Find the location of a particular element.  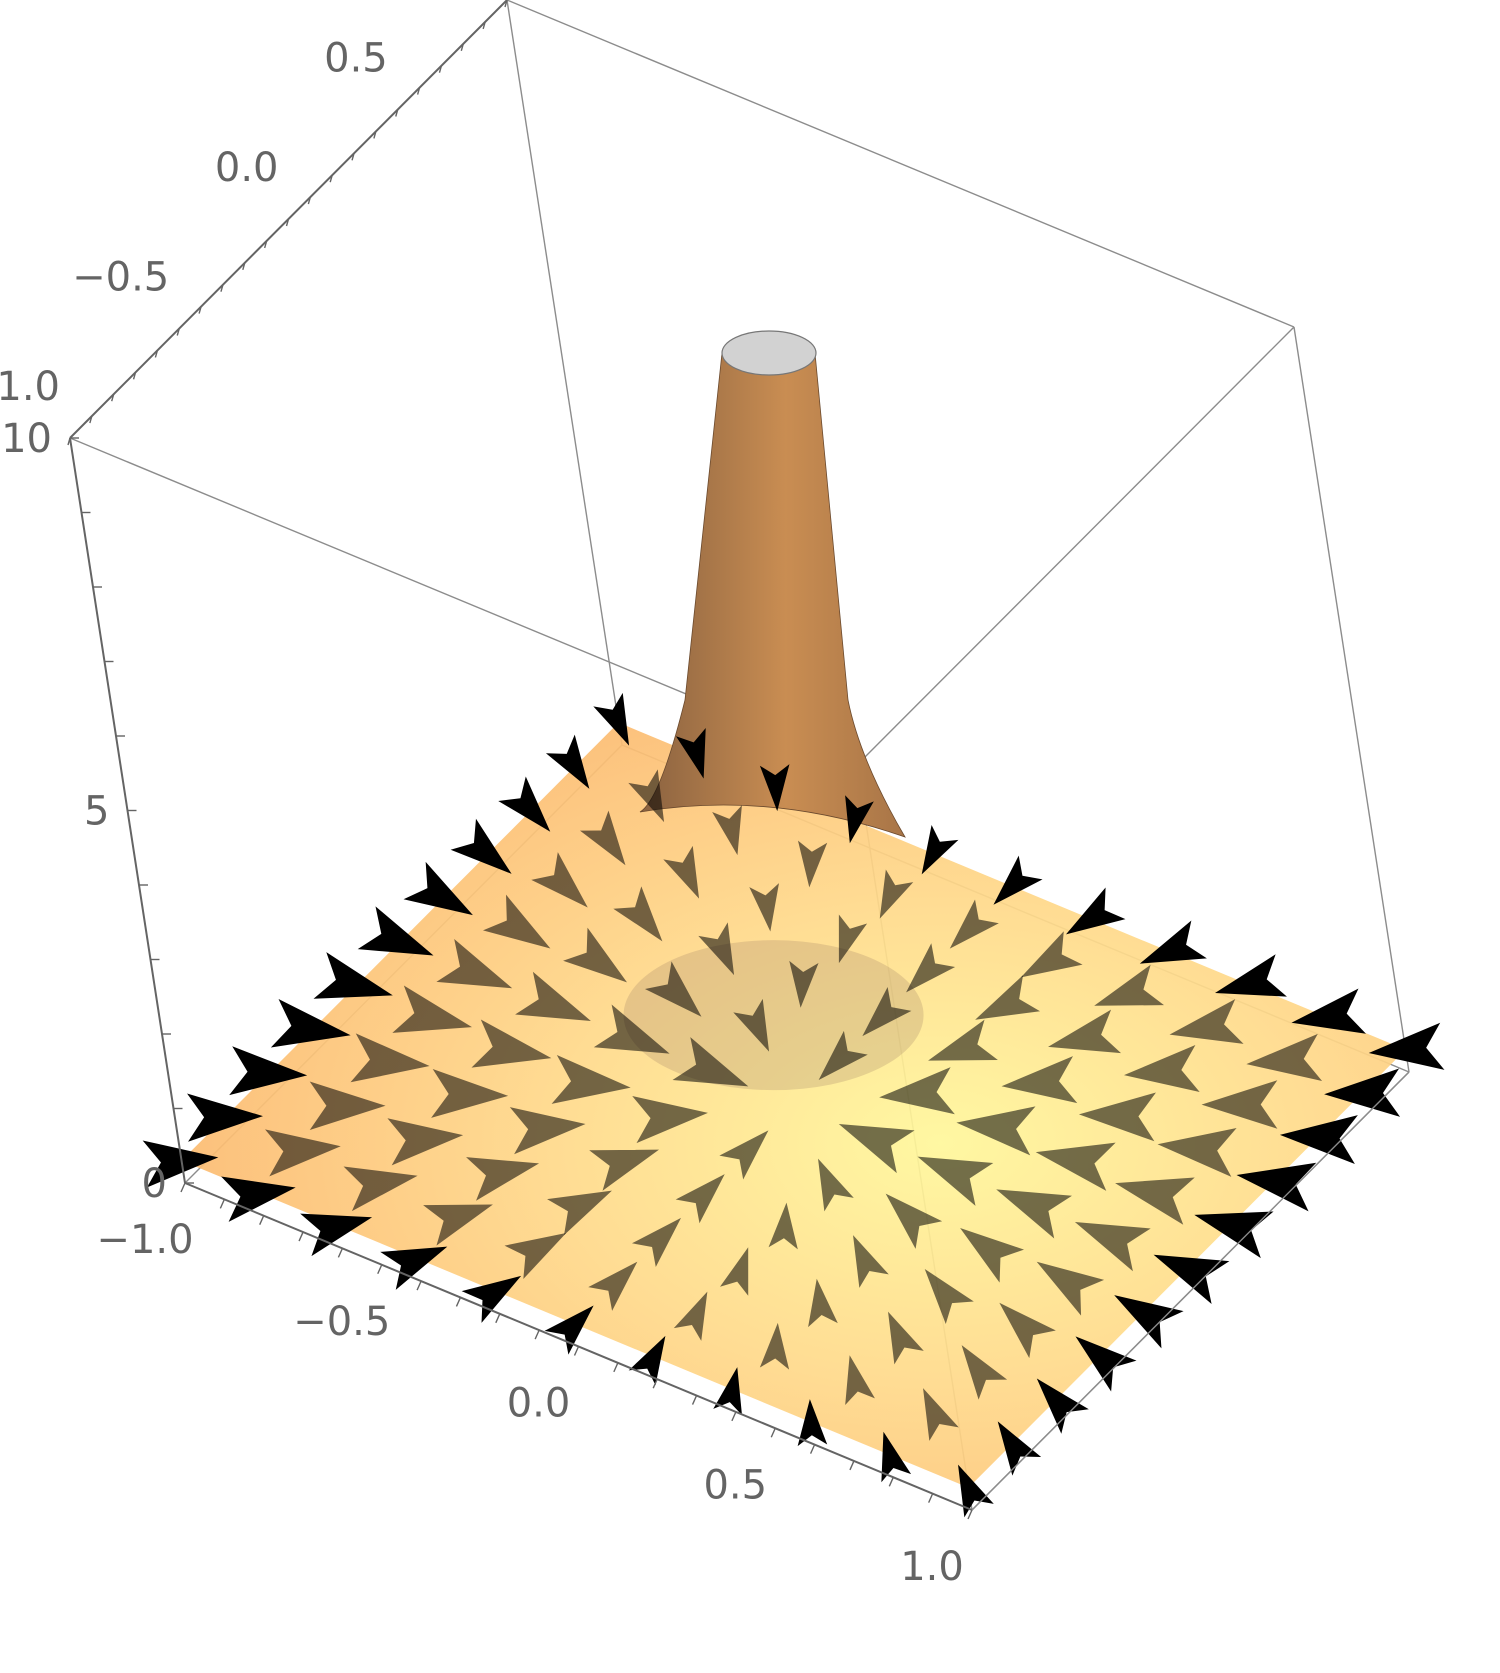

z-tick-label: 5 is located at coordinates (96, 812).